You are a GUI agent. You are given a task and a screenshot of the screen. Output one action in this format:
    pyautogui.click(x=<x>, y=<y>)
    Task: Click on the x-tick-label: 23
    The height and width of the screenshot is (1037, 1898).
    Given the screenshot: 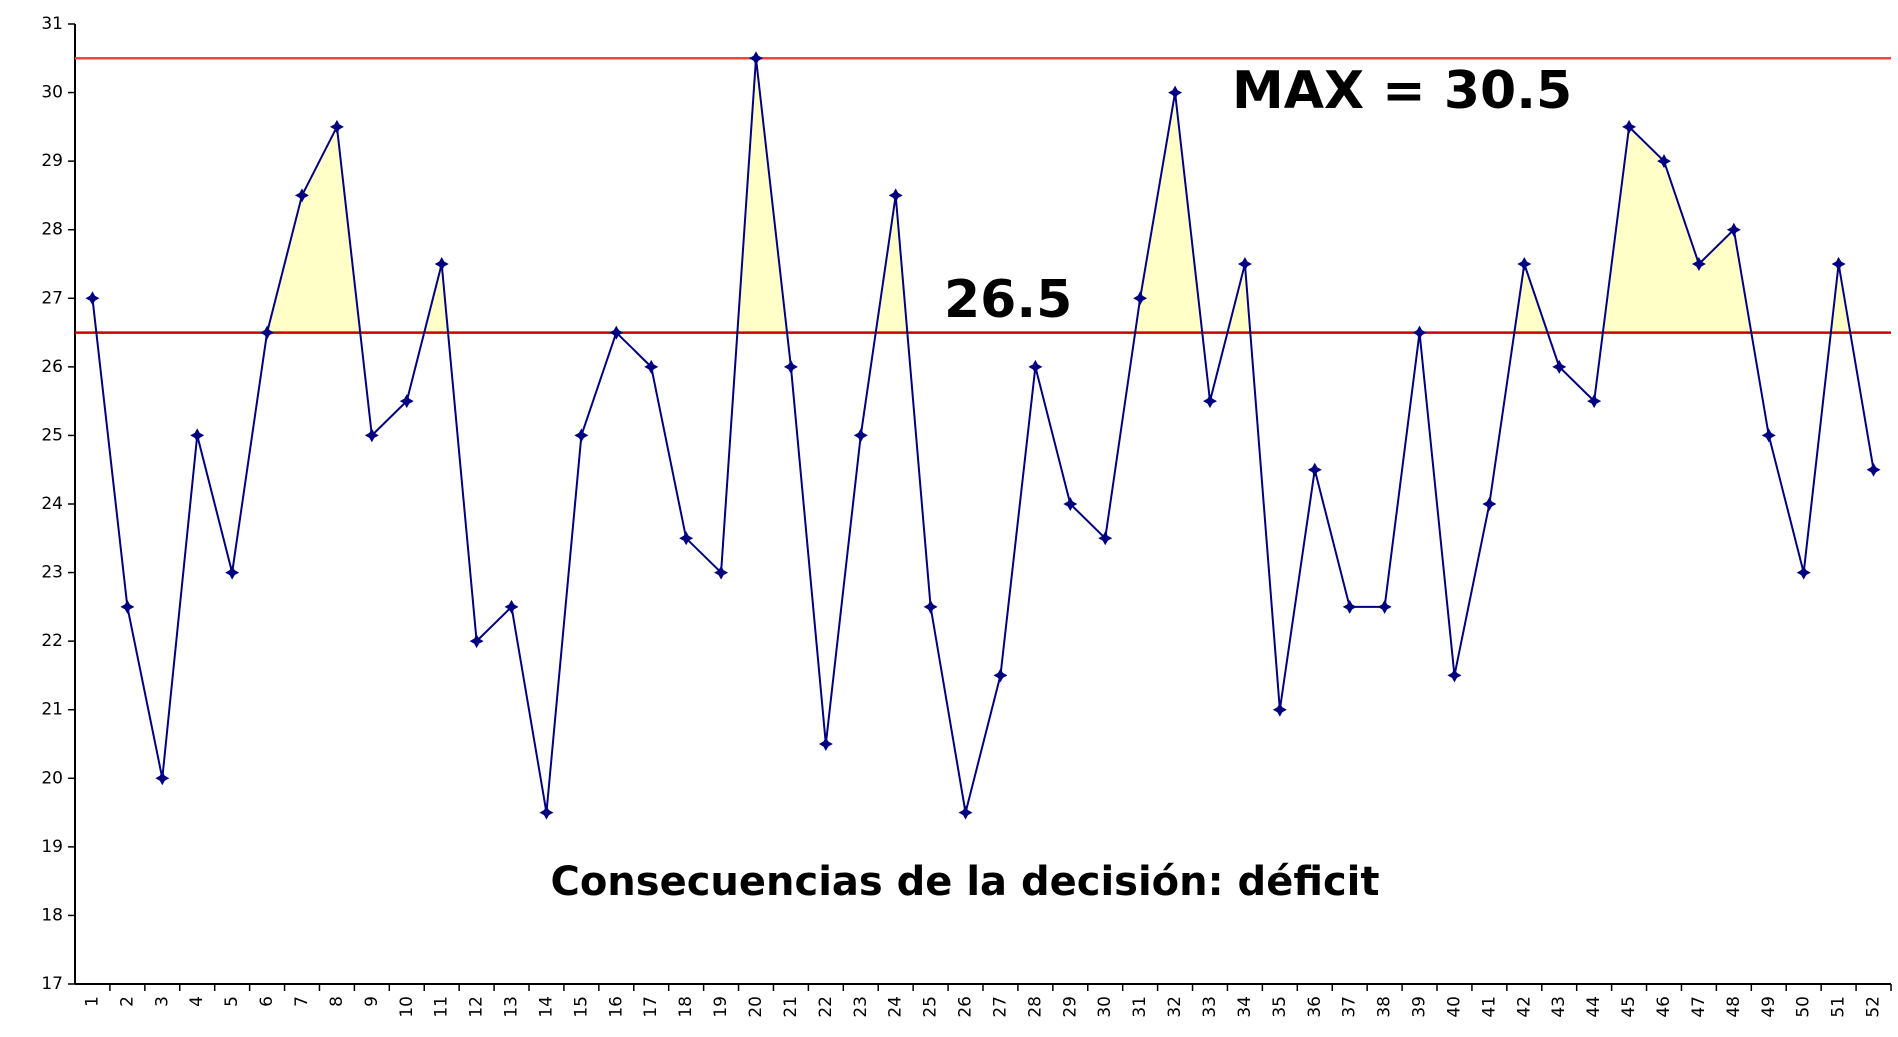 What is the action you would take?
    pyautogui.click(x=861, y=1007)
    